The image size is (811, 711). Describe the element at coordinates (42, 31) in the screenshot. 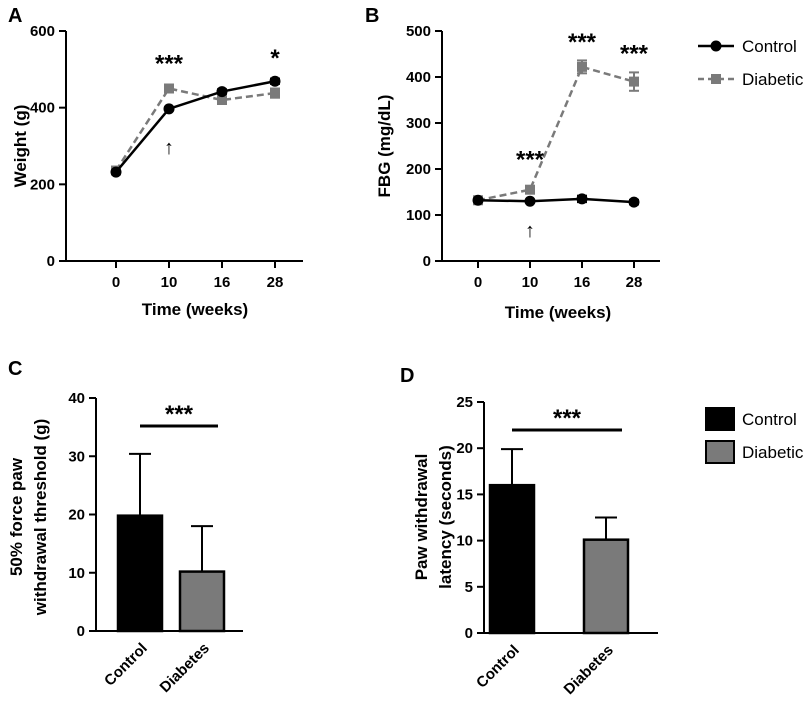

I see `y-tick-label: 600` at that location.